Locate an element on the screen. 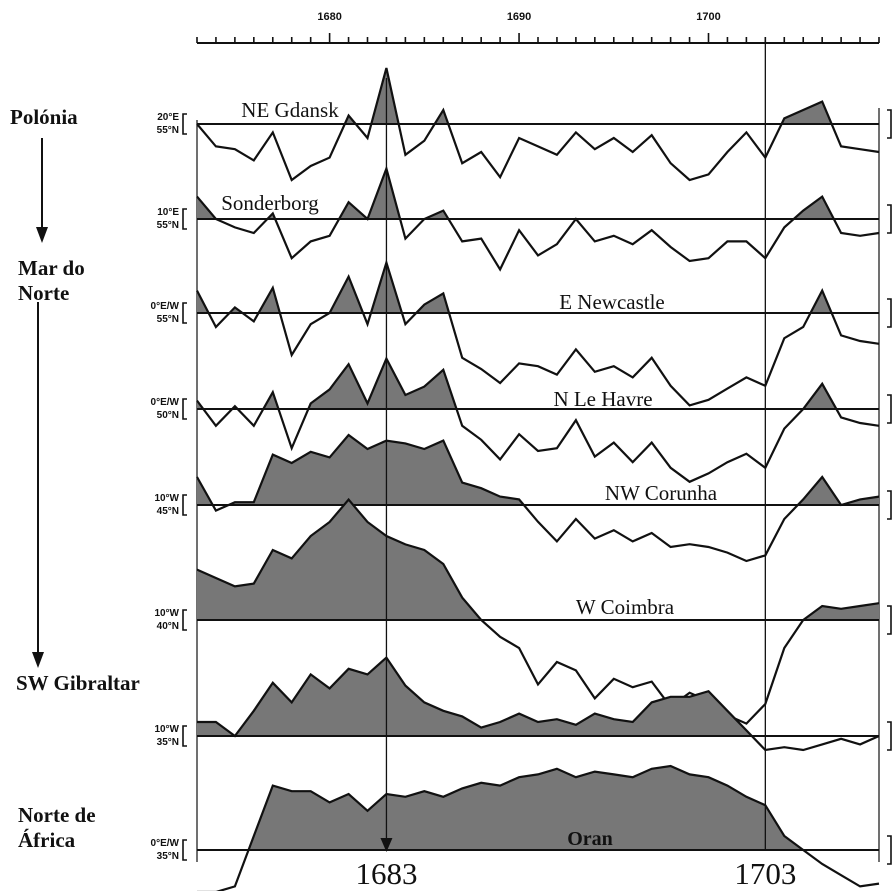  series-label: Oran is located at coordinates (590, 839).